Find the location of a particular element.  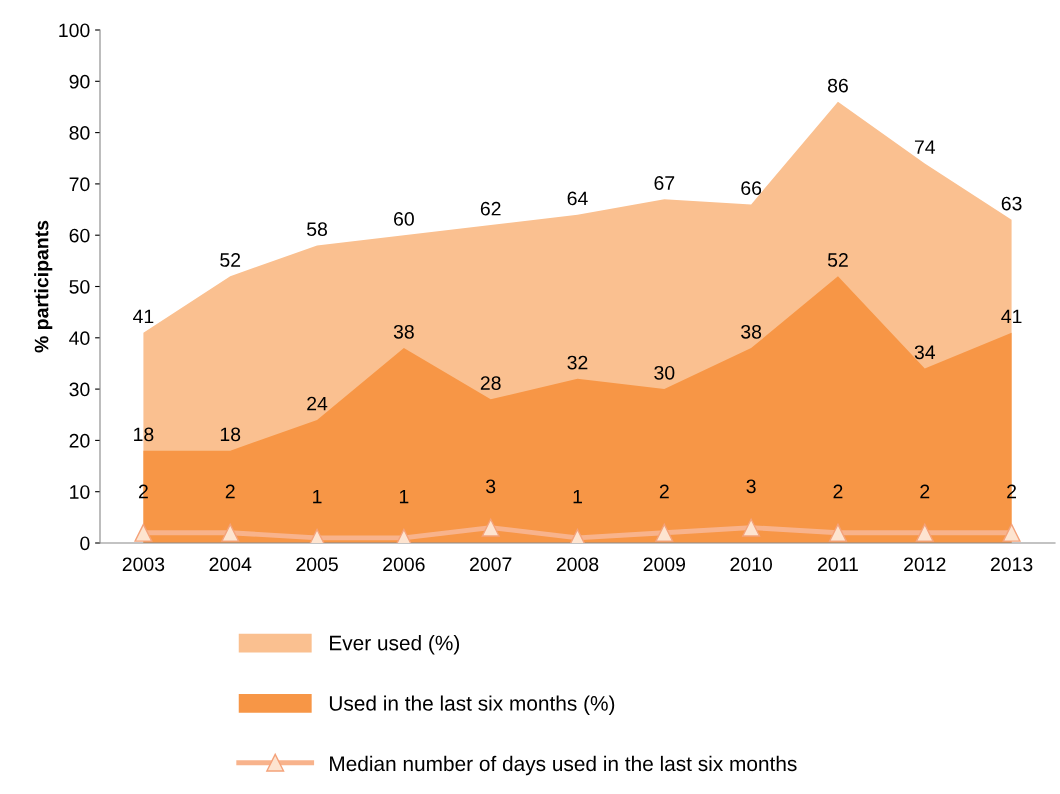

y-tick-label: 50 is located at coordinates (79, 286).